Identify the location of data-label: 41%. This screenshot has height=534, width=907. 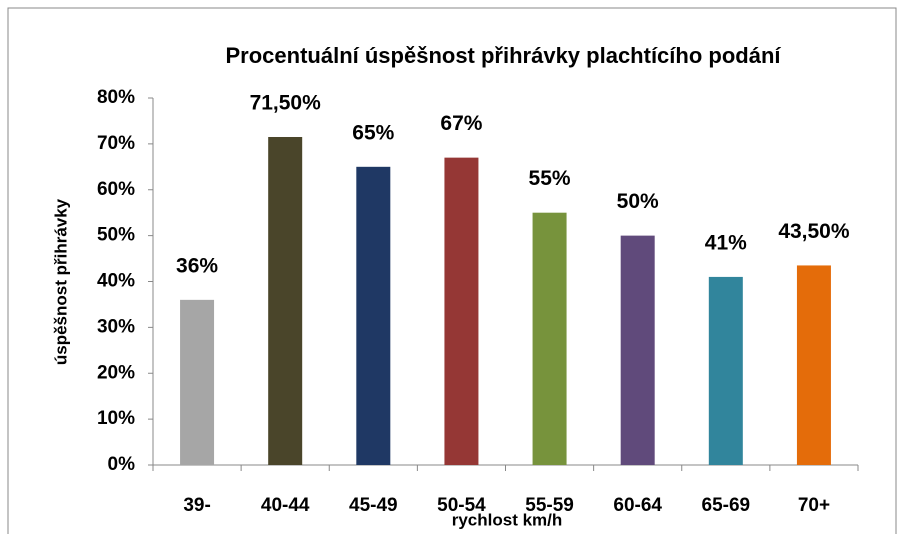
(726, 242).